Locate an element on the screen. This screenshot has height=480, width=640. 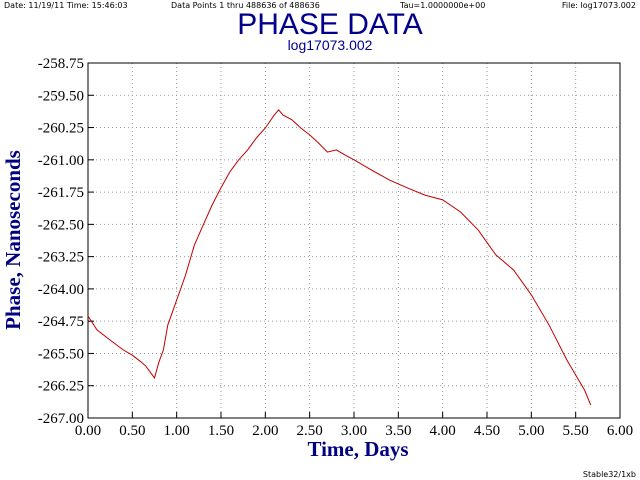
x-tick-label: 0.50 is located at coordinates (132, 431).